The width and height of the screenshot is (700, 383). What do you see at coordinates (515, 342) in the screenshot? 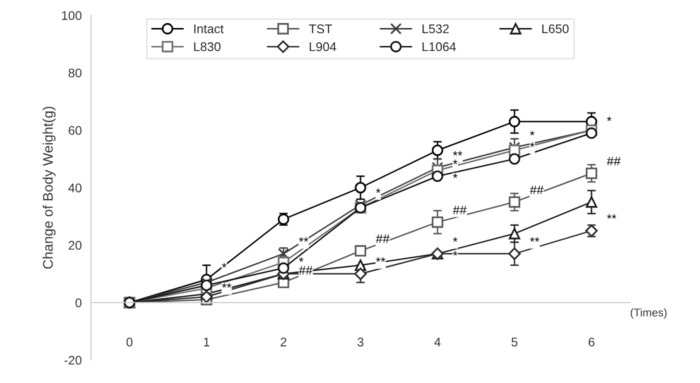
I see `x-tick-label: 5` at bounding box center [515, 342].